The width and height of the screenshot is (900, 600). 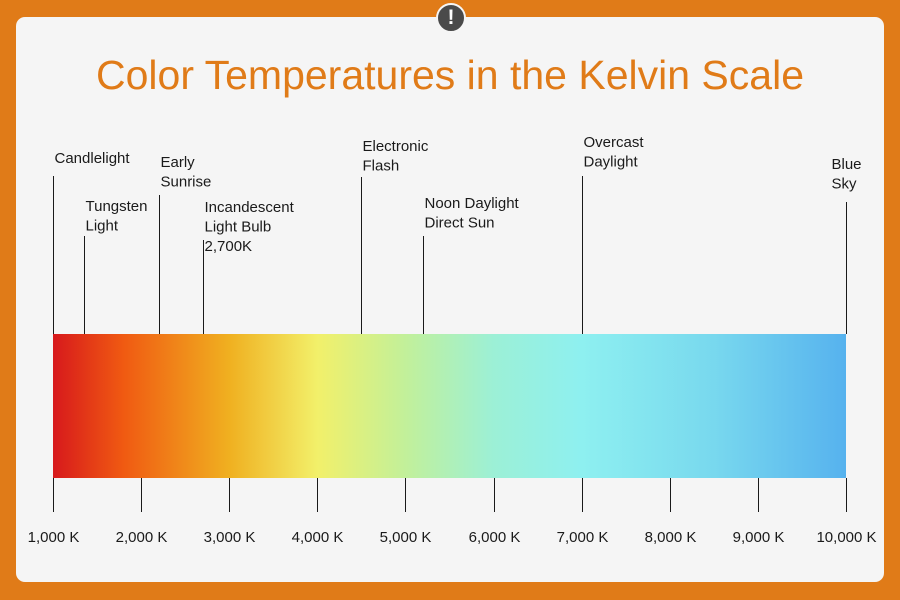 What do you see at coordinates (472, 213) in the screenshot?
I see `source-label: Noon Daylight Direct Sun` at bounding box center [472, 213].